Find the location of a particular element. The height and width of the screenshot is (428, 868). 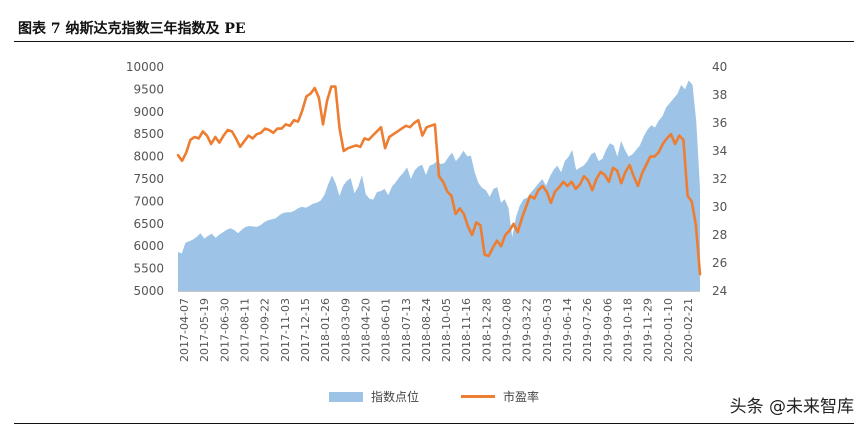

x-tick-label: 2019-05-03 is located at coordinates (547, 330).